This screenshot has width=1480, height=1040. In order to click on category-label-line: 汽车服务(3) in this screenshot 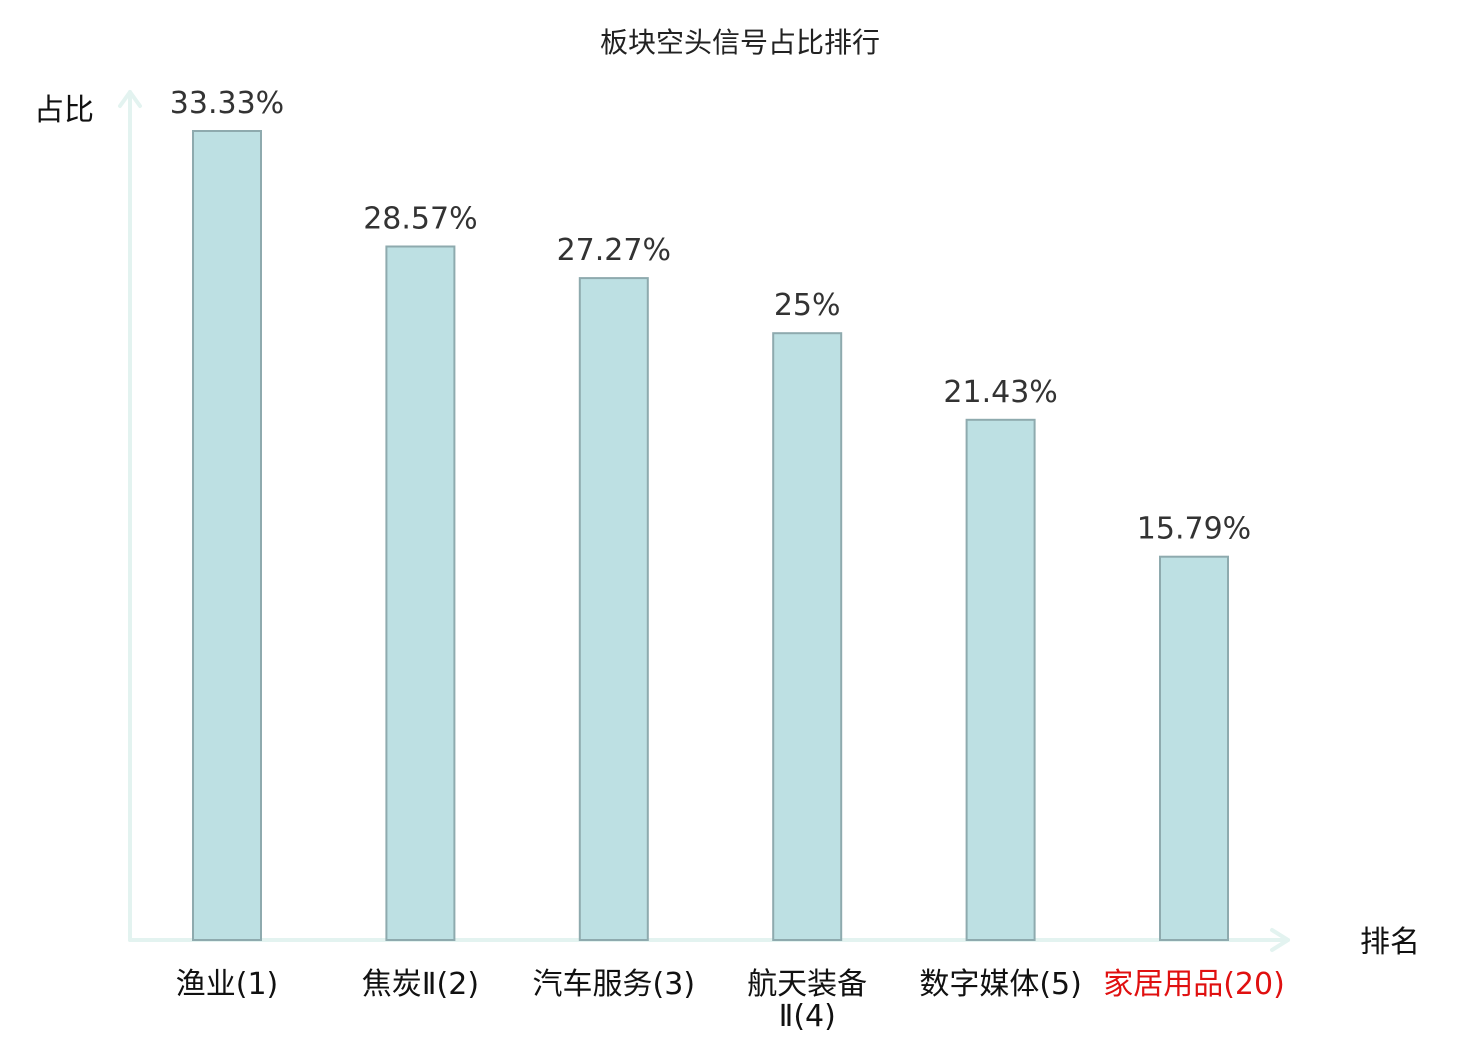, I will do `click(614, 984)`.